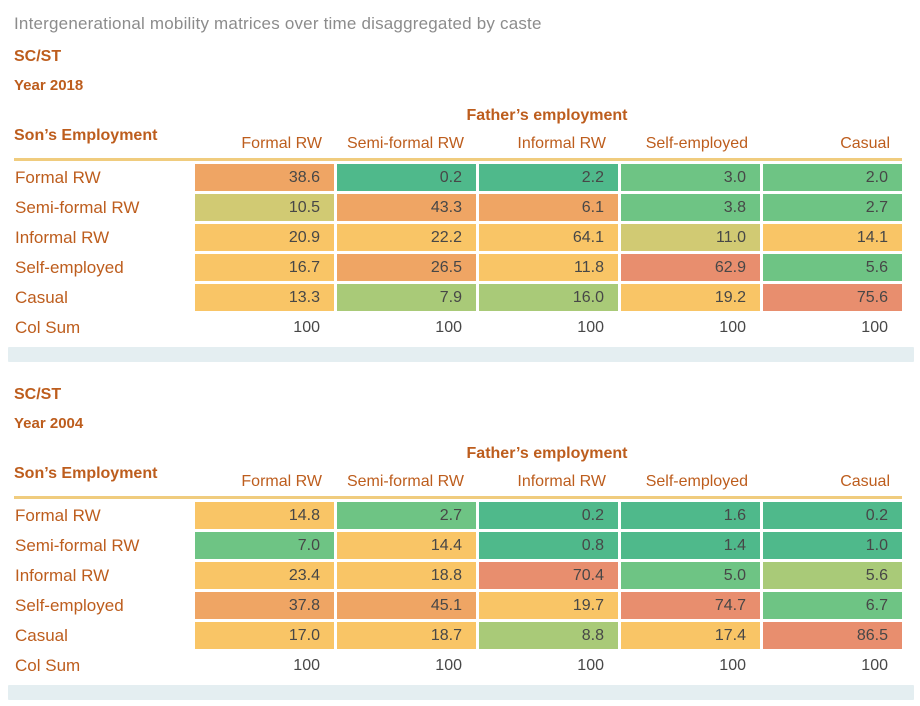 The image size is (920, 706). I want to click on matrix-cell: 14.4, so click(406, 545).